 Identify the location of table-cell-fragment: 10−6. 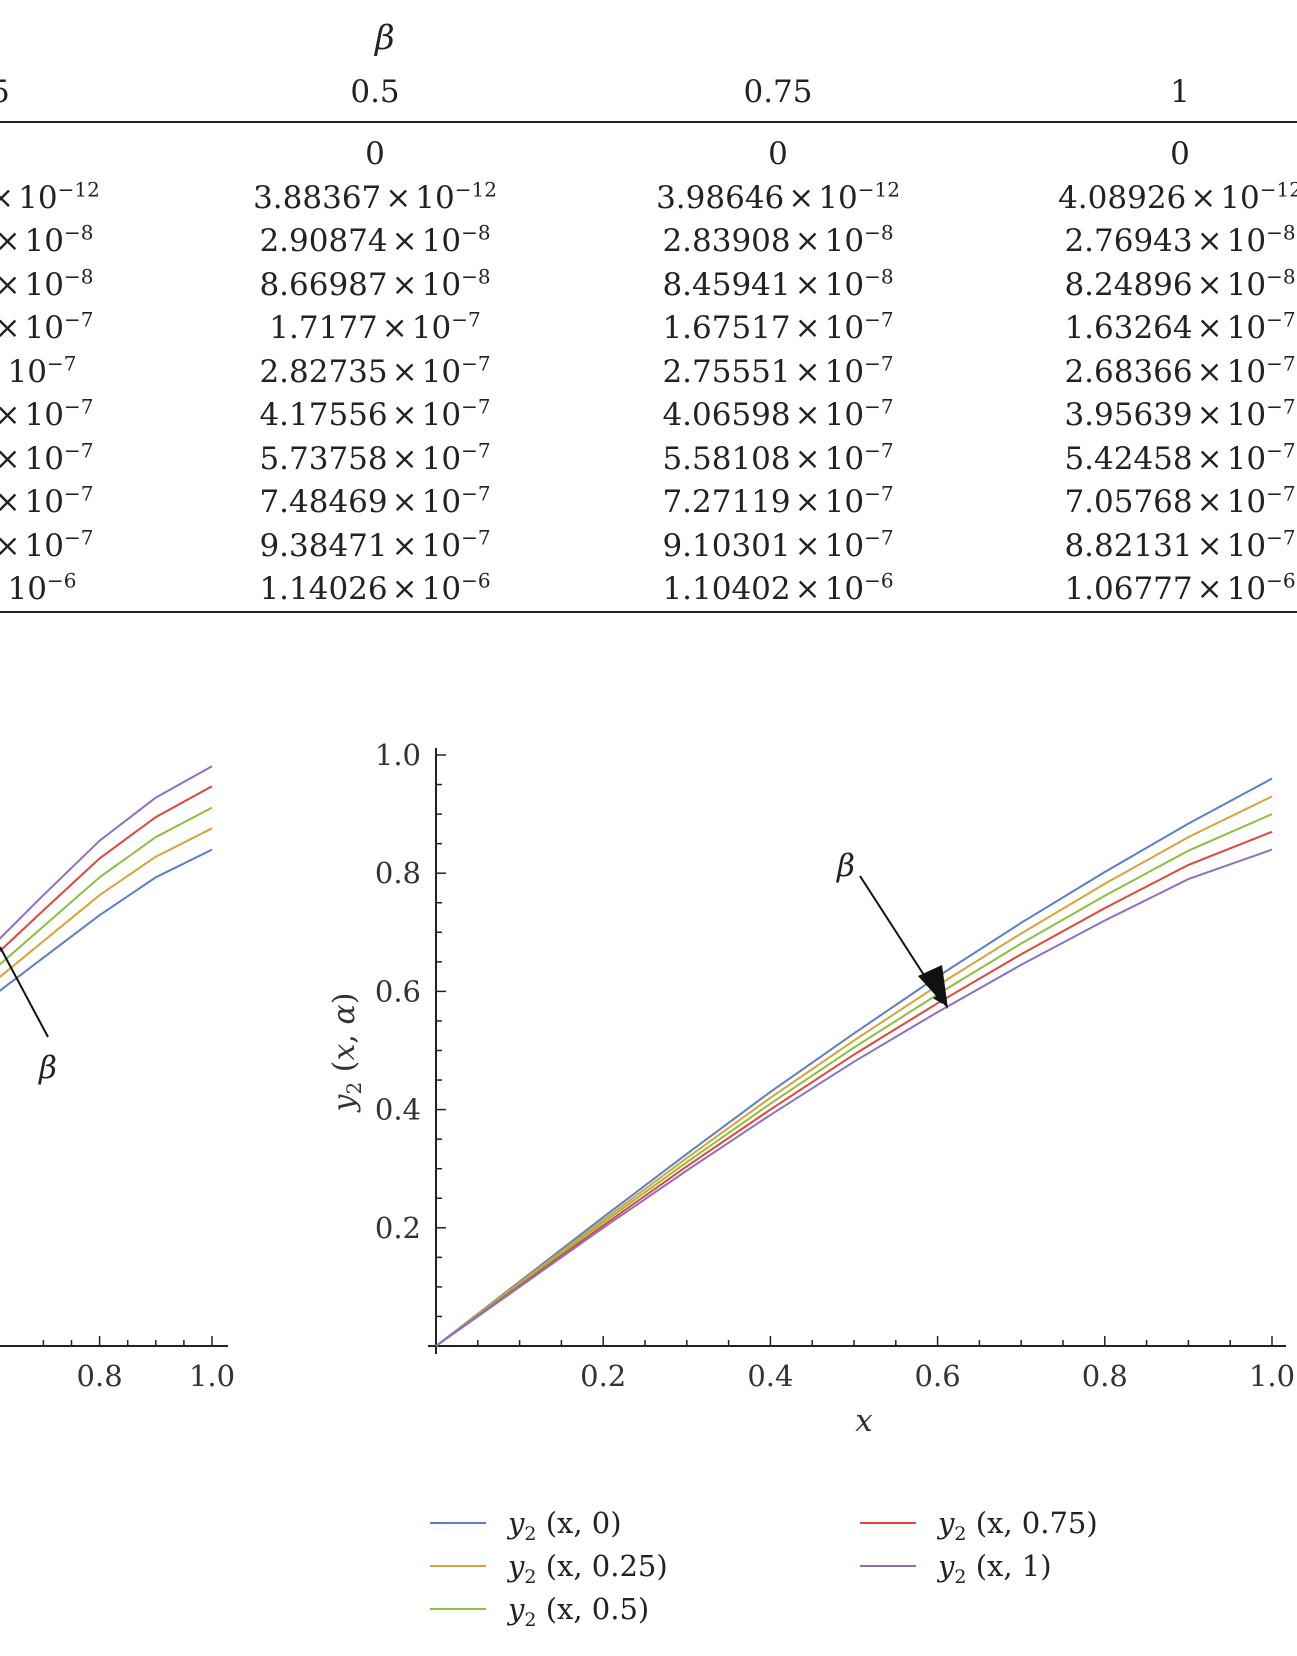
(42, 587).